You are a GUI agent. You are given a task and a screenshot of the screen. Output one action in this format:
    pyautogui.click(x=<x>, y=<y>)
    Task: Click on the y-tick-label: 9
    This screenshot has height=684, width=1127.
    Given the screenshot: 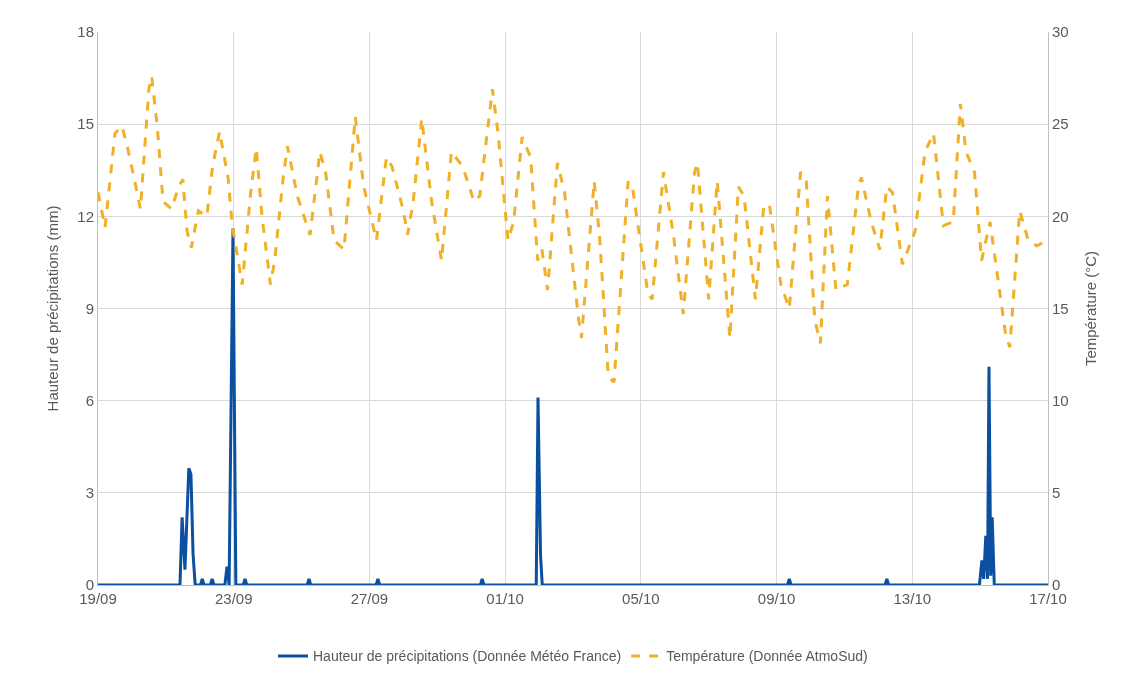 What is the action you would take?
    pyautogui.click(x=89, y=308)
    